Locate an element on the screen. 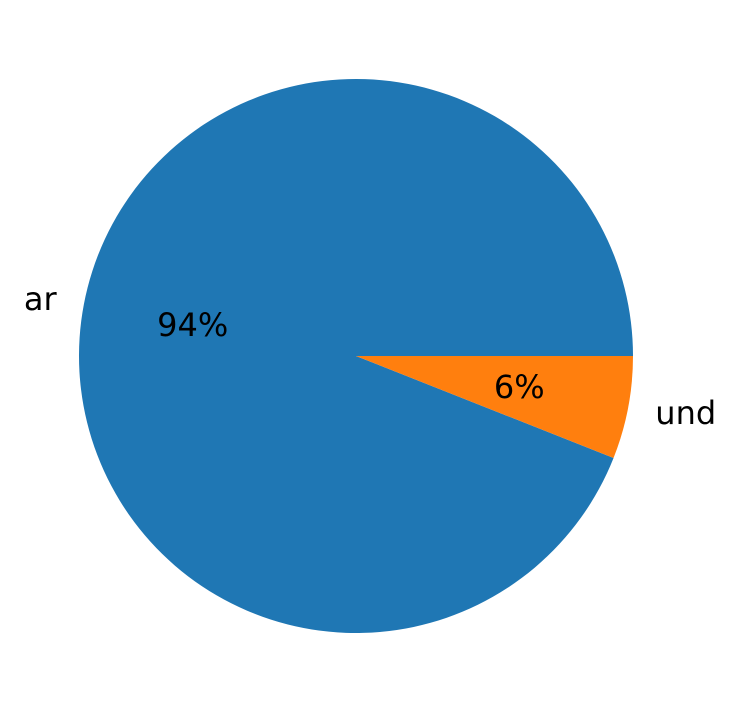 This screenshot has width=731, height=713. pie-wedge-und is located at coordinates (494, 407).